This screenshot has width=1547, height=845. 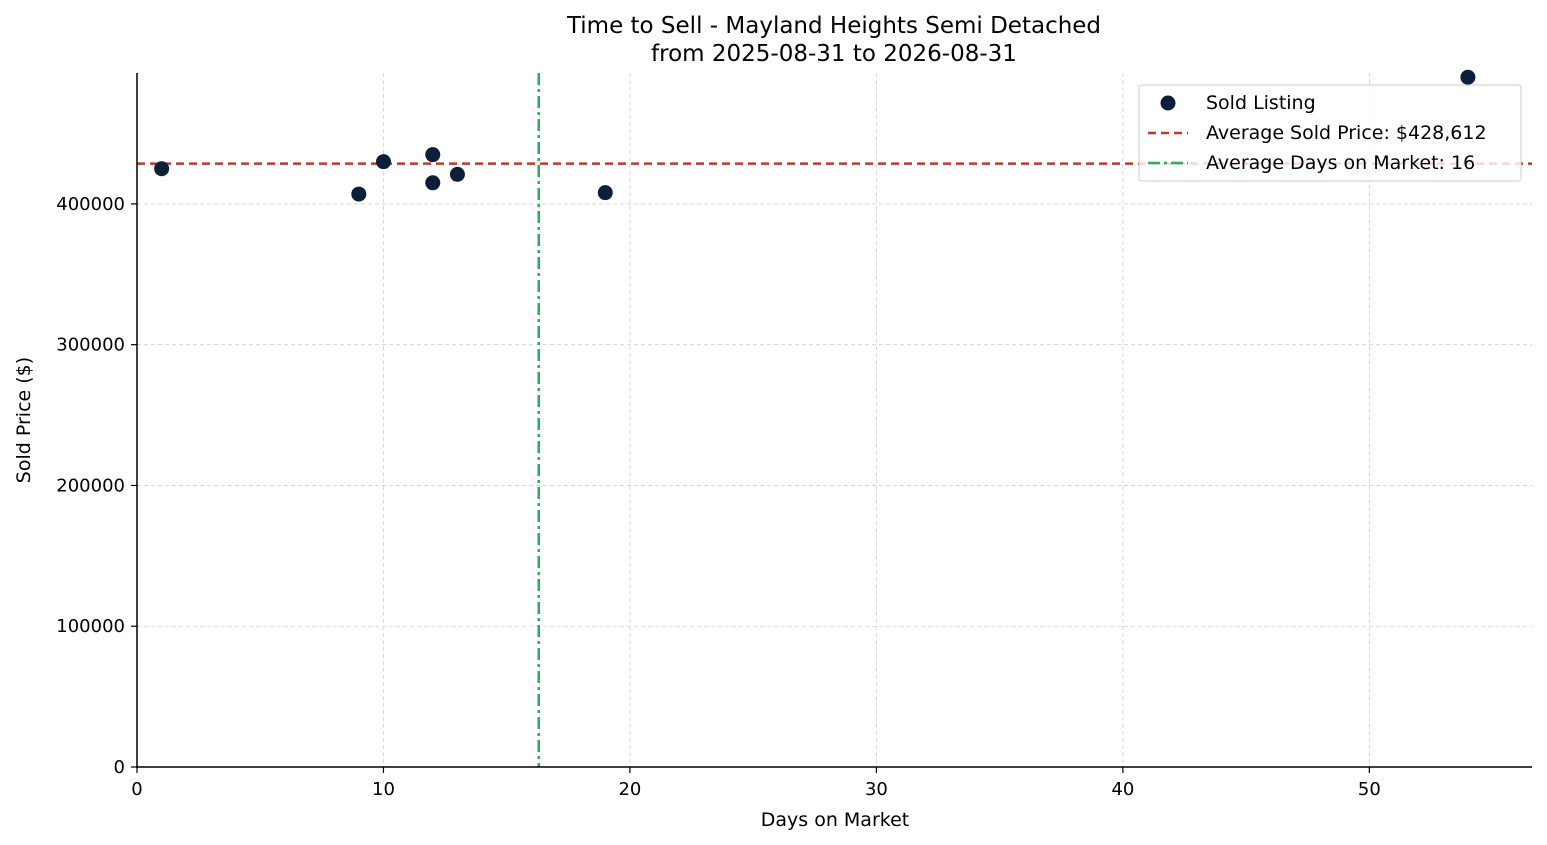 I want to click on y-tick-label: 0, so click(x=119, y=767).